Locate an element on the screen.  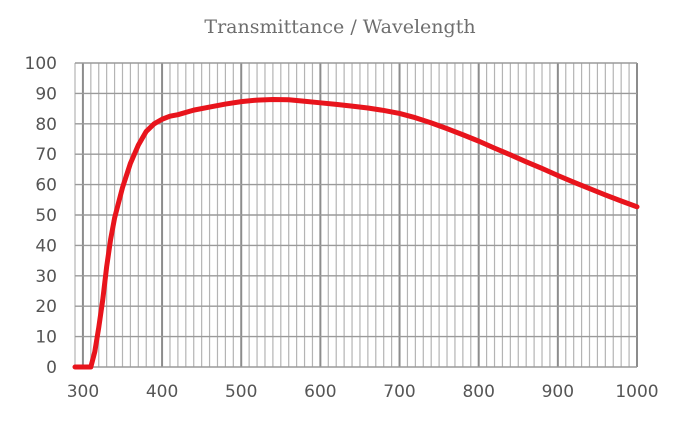
y-tick-label: 100 is located at coordinates (41, 64).